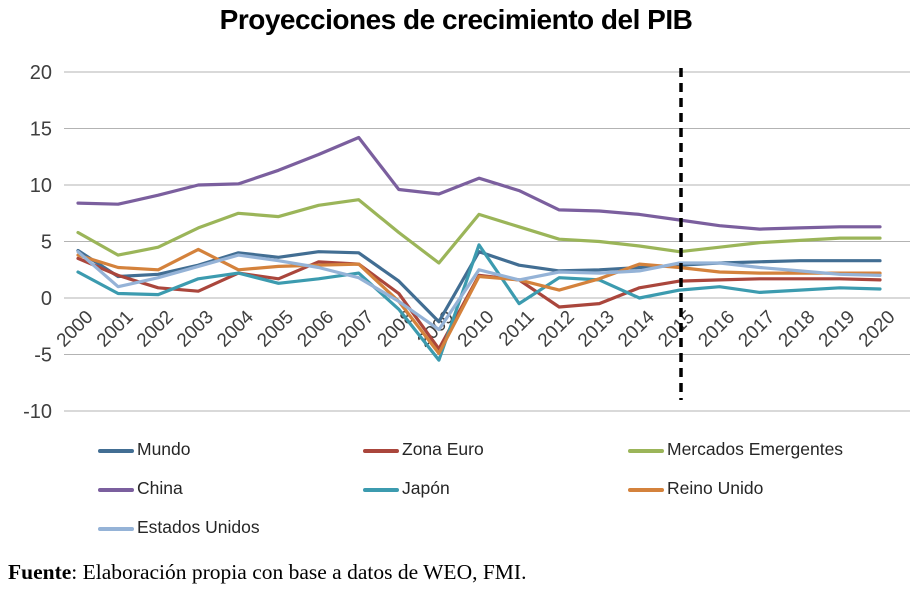 Image resolution: width=912 pixels, height=606 pixels. I want to click on legend-swatch-reino-unido, so click(646, 490).